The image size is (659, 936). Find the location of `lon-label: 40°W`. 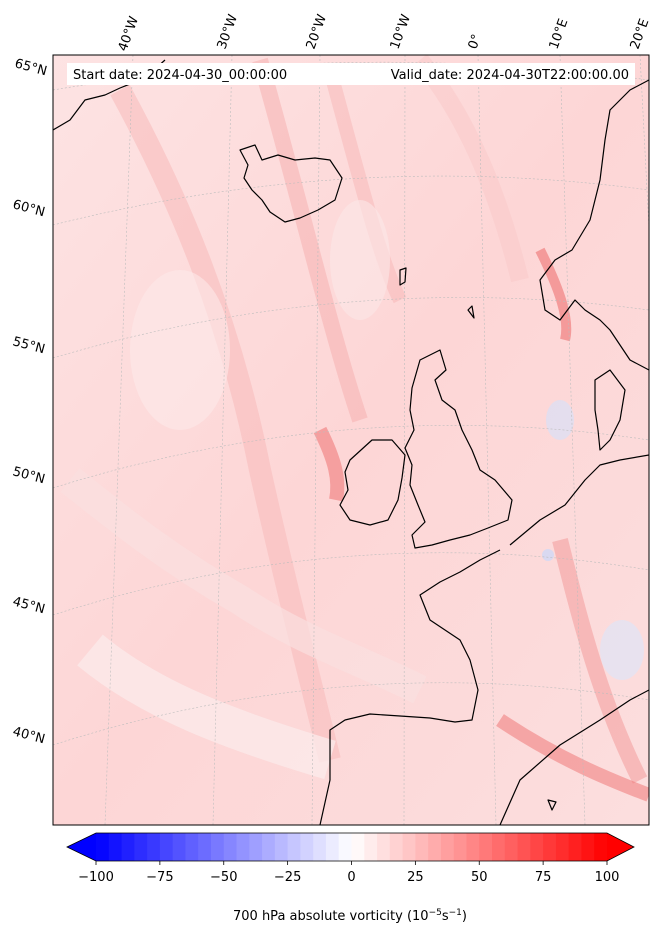

lon-label: 40°W is located at coordinates (129, 33).